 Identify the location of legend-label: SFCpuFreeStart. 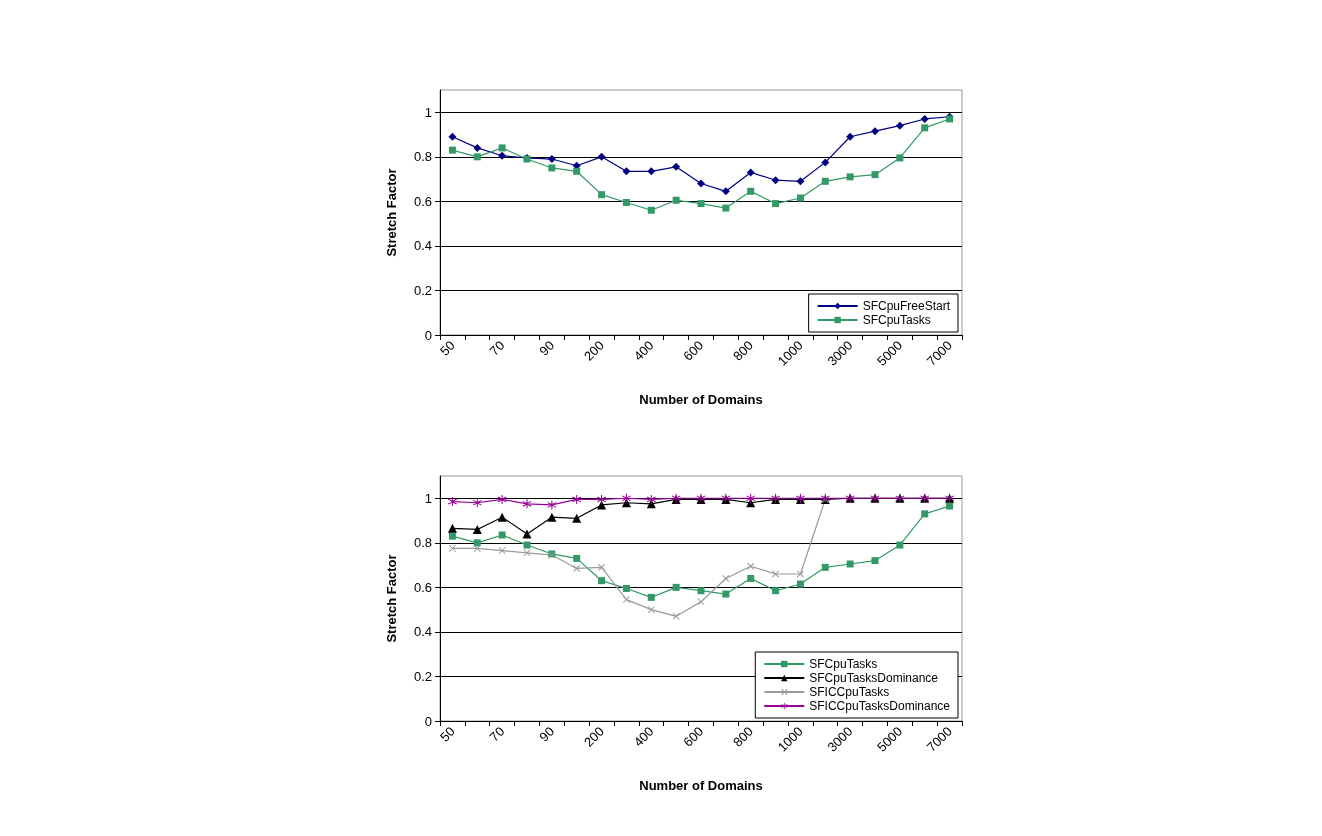
(906, 306).